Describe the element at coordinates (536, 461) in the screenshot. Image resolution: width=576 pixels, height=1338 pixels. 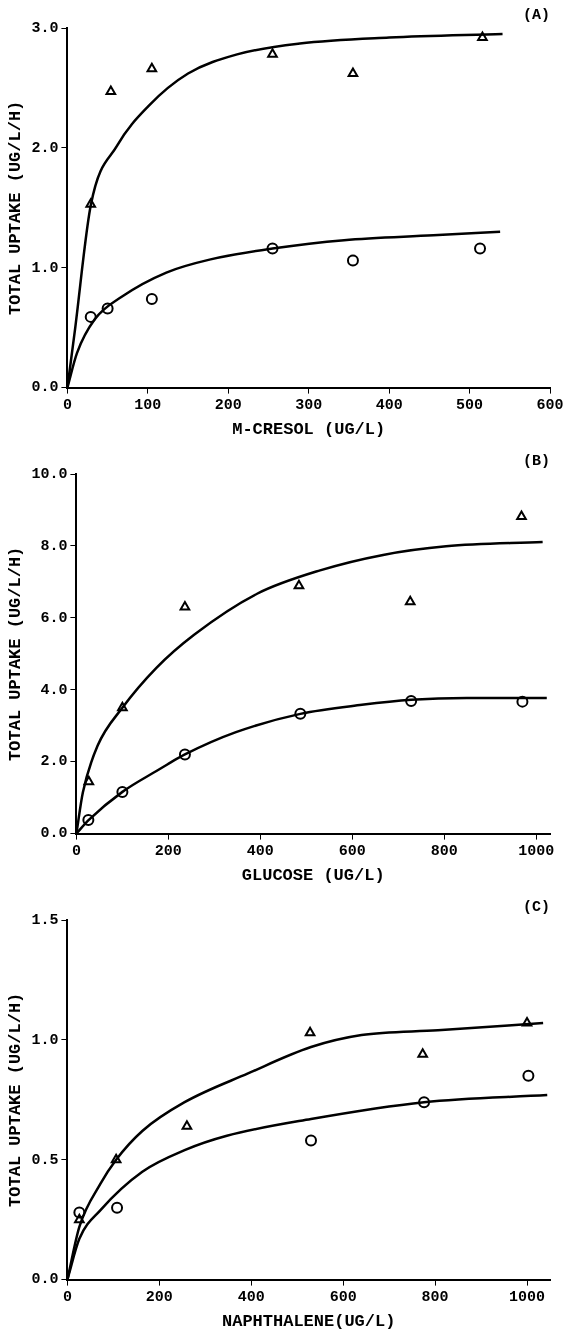
I see `chart-title: (B)` at that location.